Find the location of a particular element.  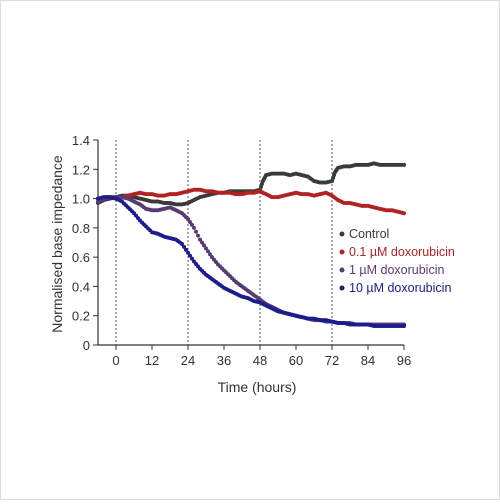

y-tick-label: 1.2 is located at coordinates (81, 169).